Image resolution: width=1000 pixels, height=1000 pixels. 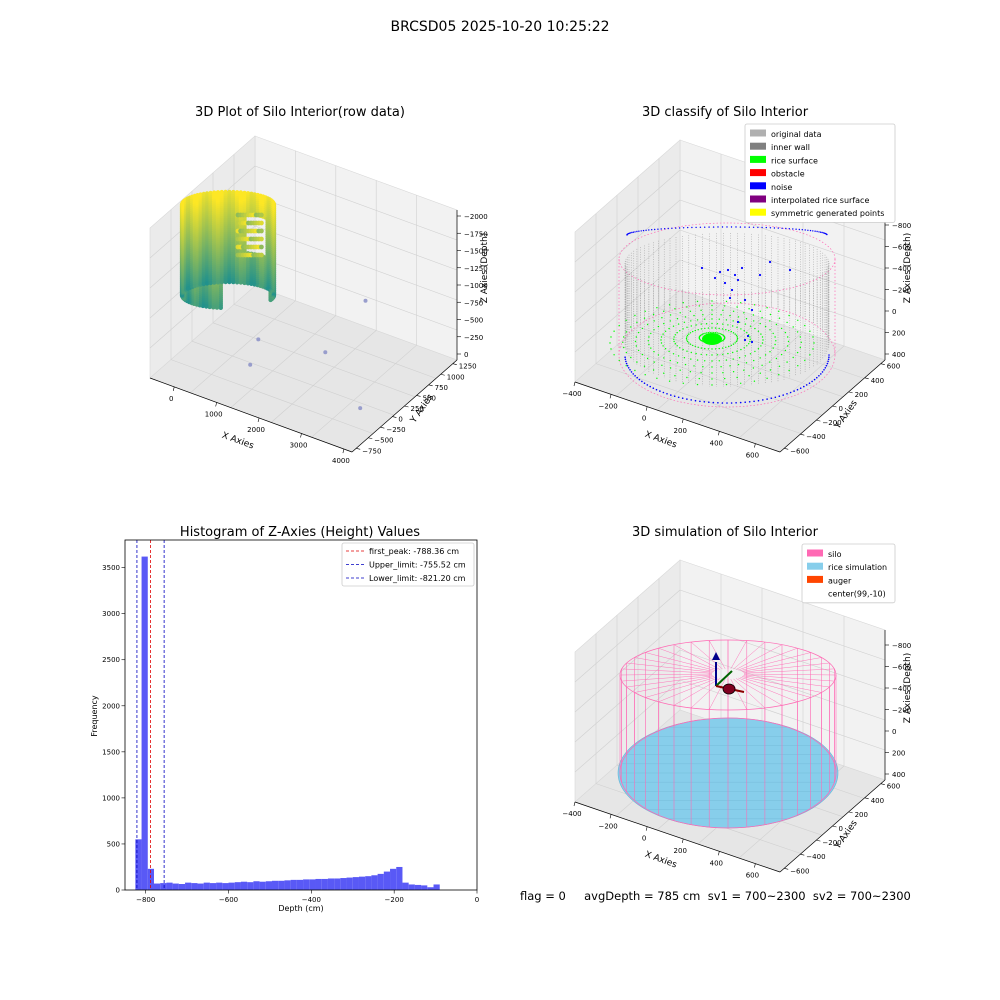 I want to click on z-tick-label: −600, so click(x=901, y=248).